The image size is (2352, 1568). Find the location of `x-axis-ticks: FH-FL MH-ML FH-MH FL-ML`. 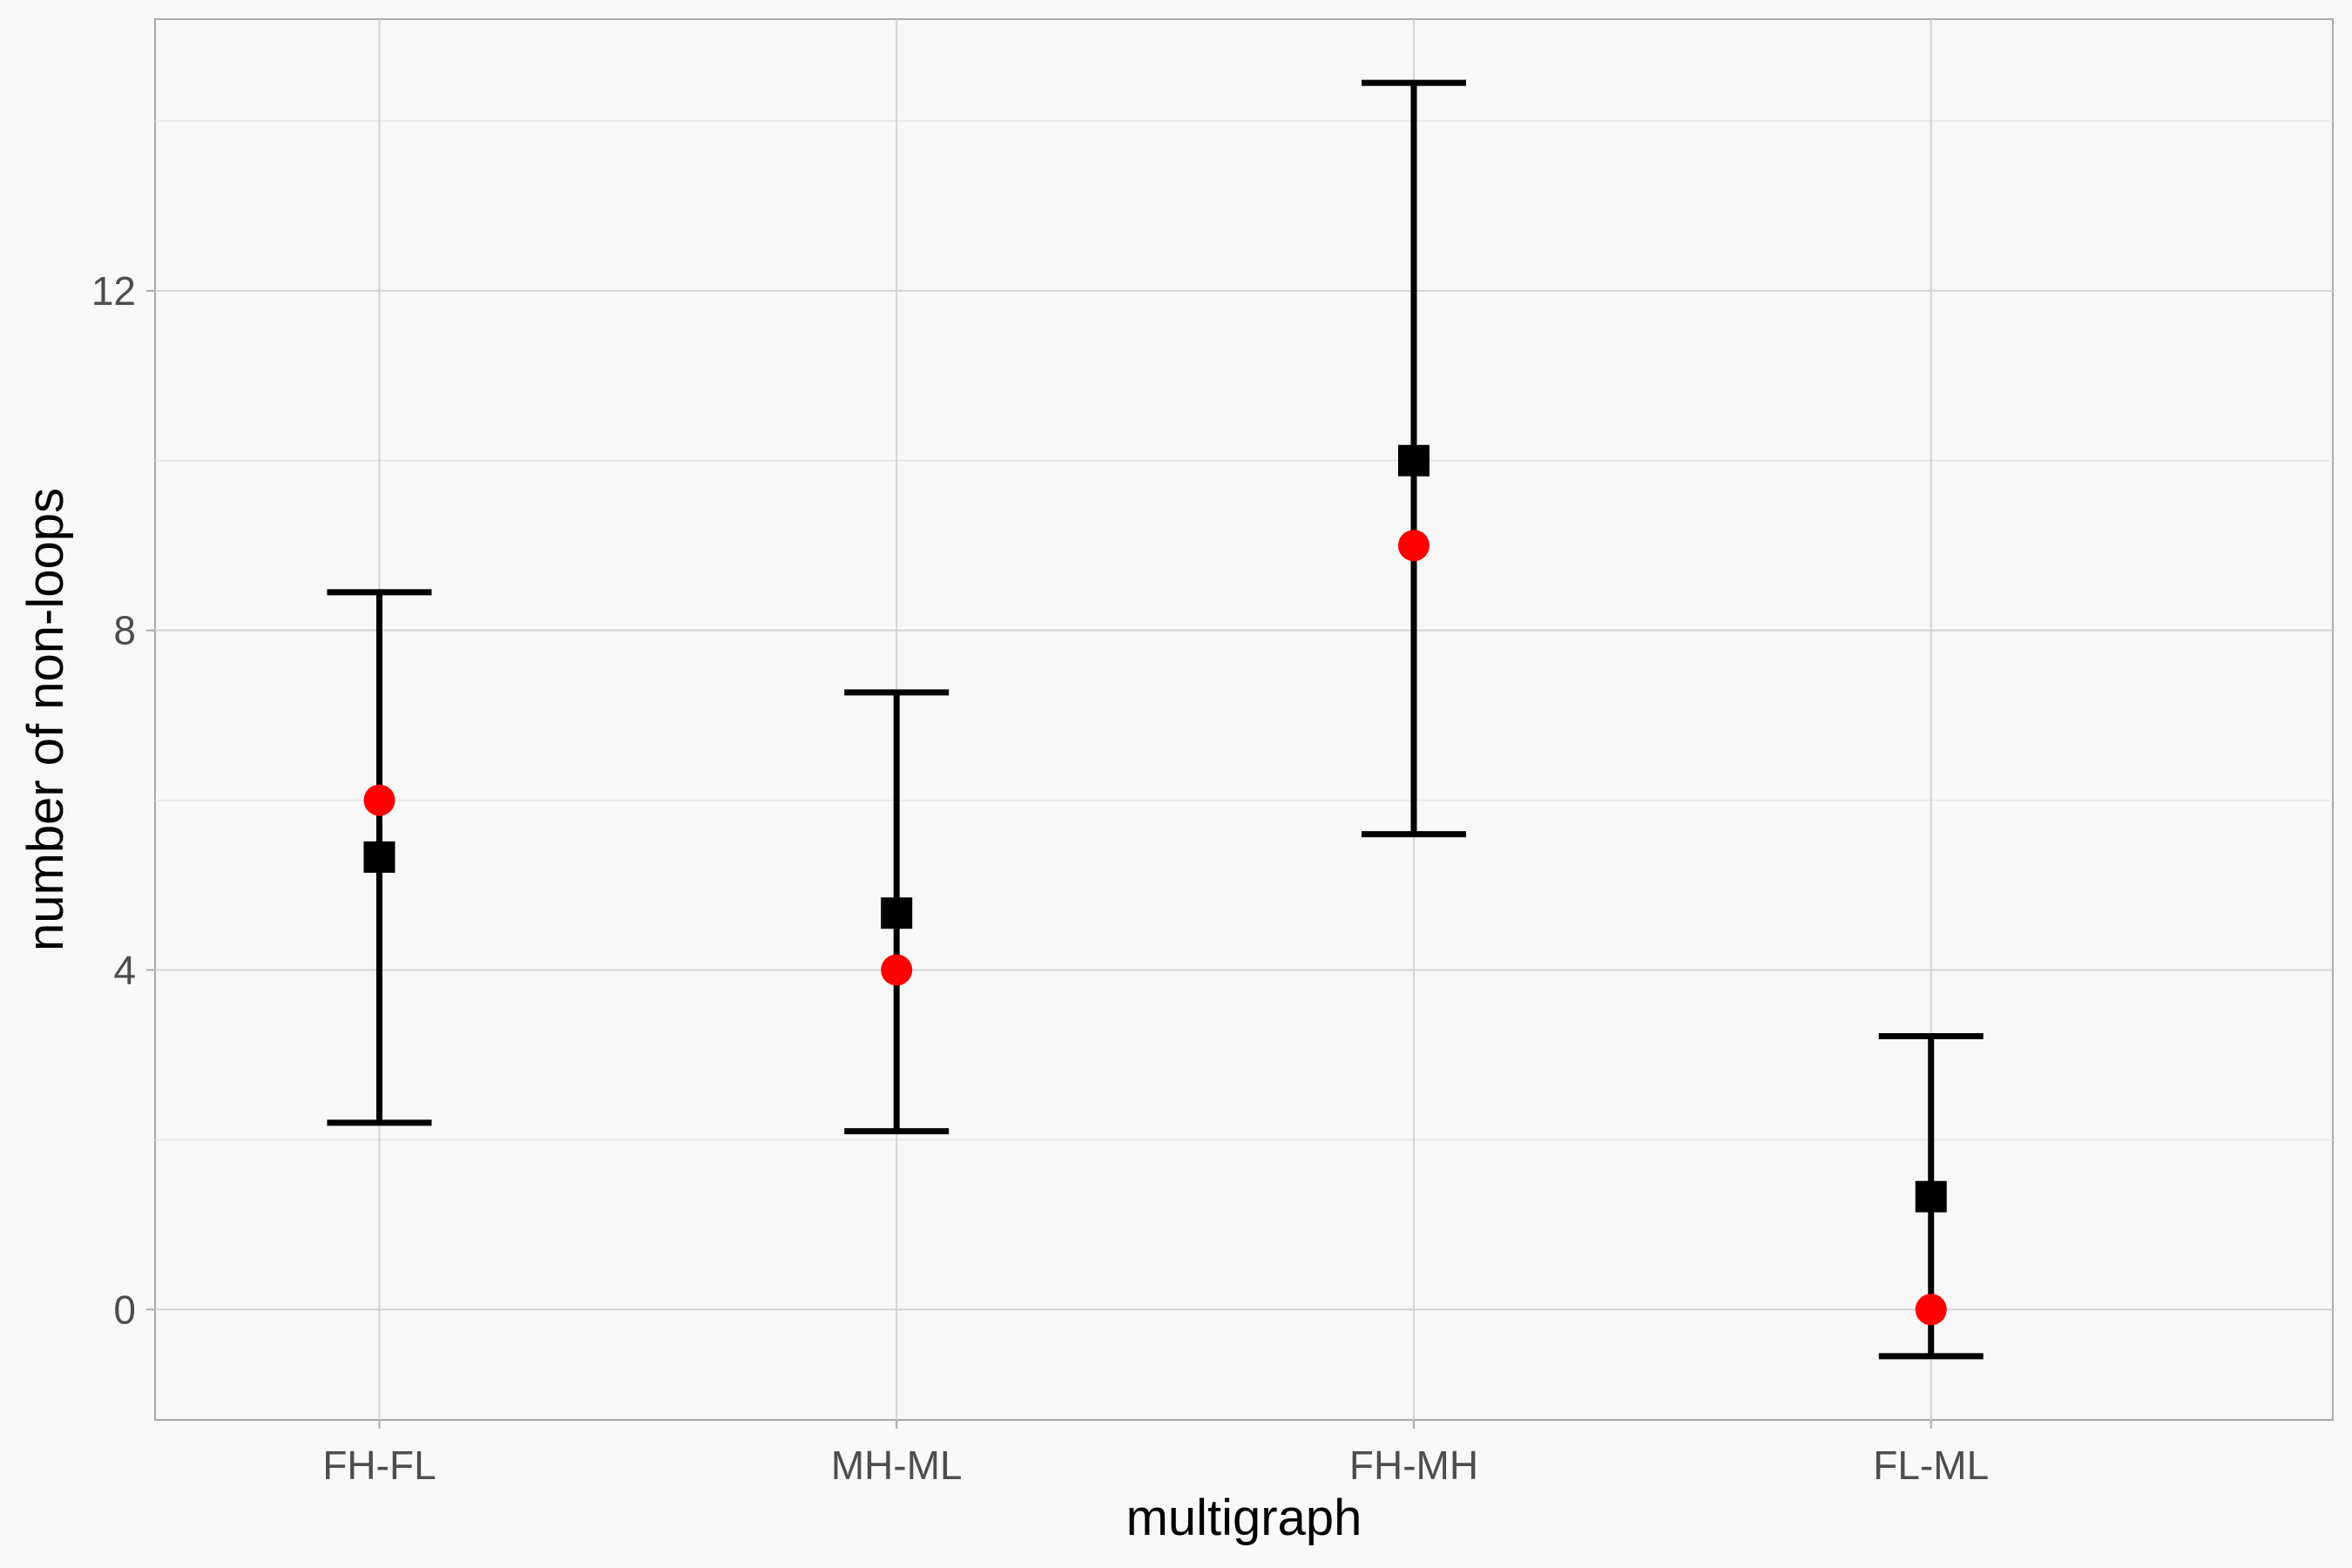

x-axis-ticks: FH-FL MH-ML FH-MH FL-ML is located at coordinates (1155, 1454).